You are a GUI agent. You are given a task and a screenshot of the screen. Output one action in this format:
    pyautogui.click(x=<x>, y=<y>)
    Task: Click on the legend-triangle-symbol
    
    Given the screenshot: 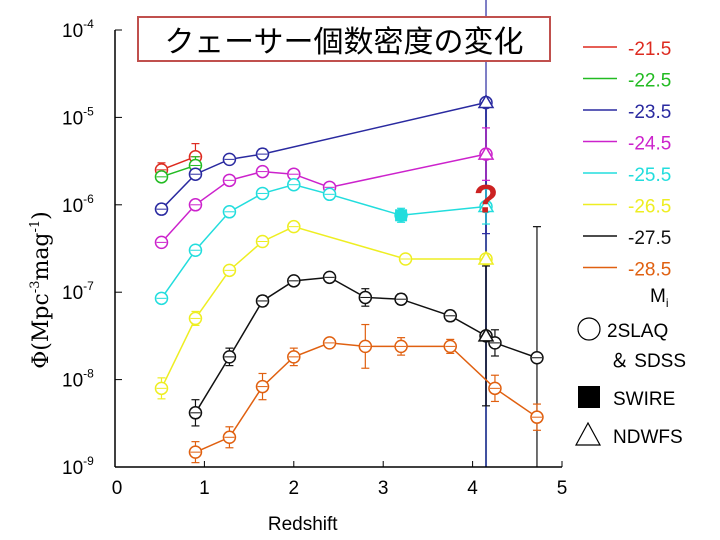 What is the action you would take?
    pyautogui.click(x=588, y=433)
    